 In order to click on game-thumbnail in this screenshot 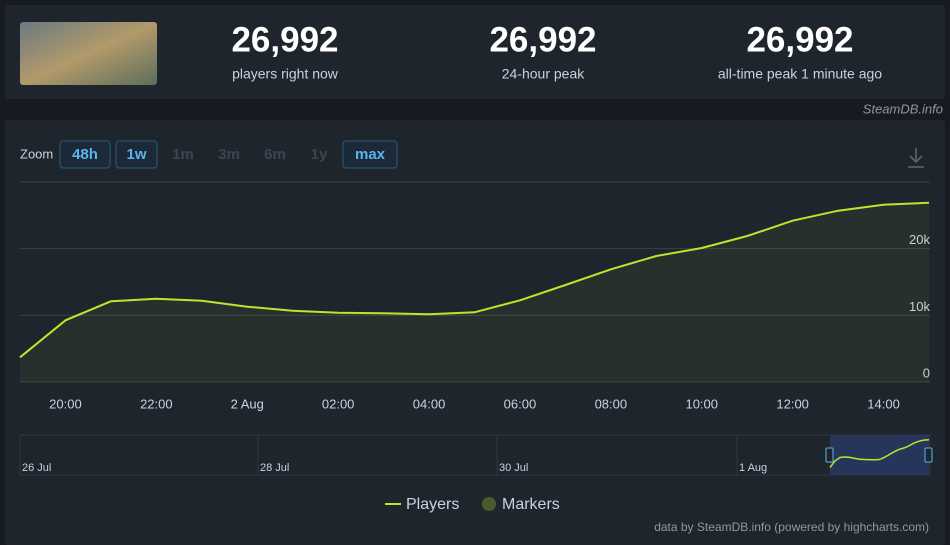, I will do `click(88, 53)`.